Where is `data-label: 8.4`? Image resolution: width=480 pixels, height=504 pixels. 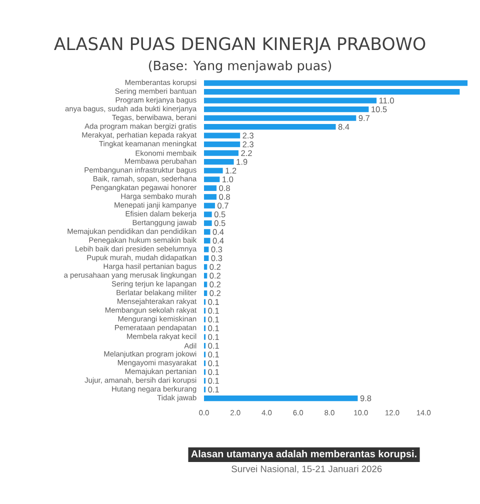 data-label: 8.4 is located at coordinates (344, 127).